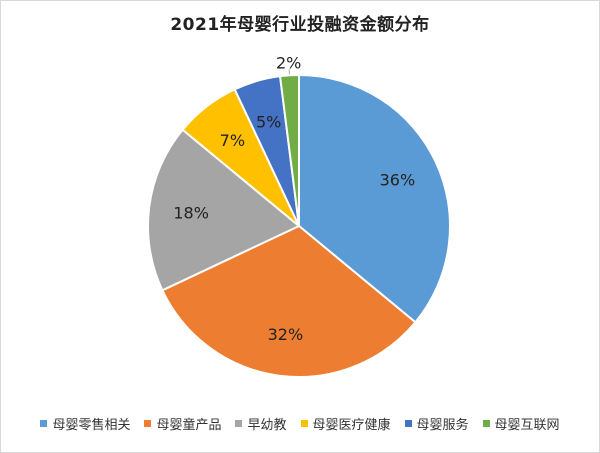 Image resolution: width=600 pixels, height=453 pixels. What do you see at coordinates (289, 301) in the screenshot?
I see `pie-slice-products` at bounding box center [289, 301].